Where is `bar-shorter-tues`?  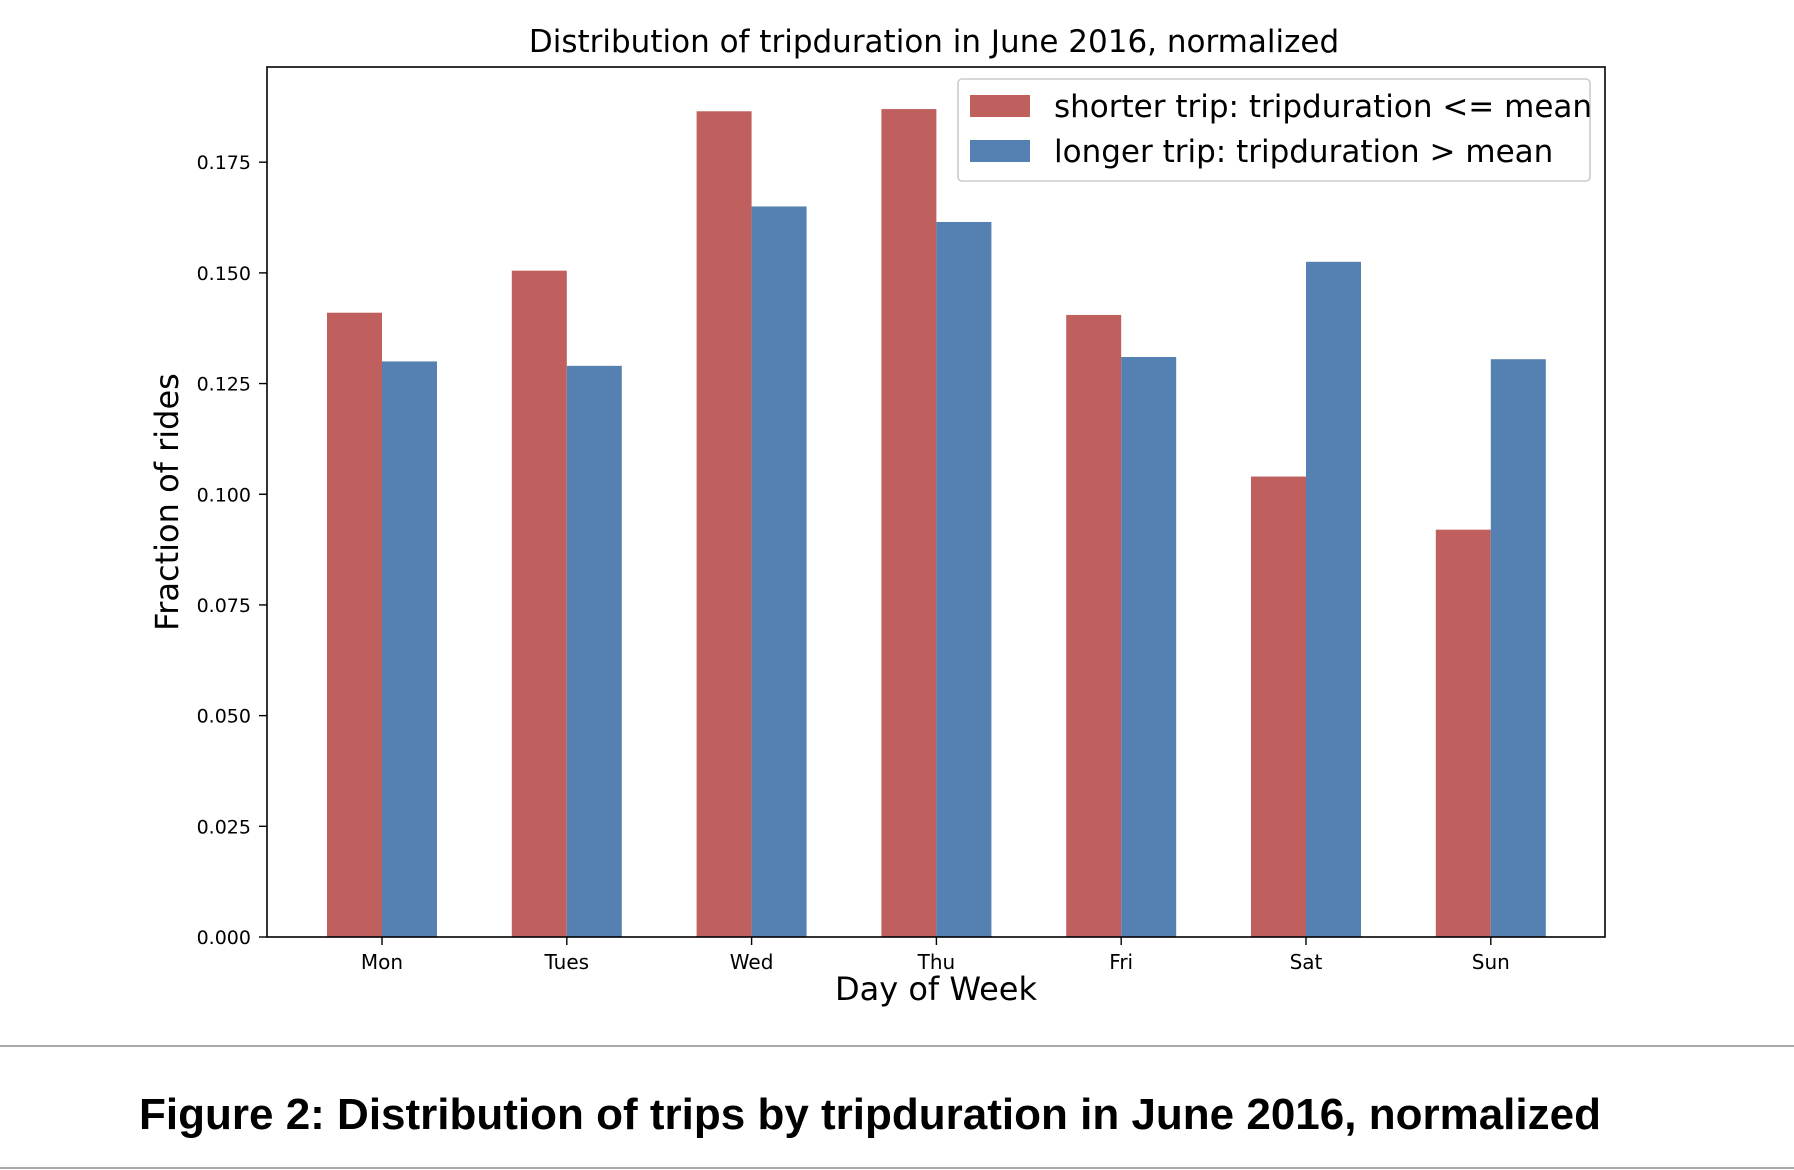 bar-shorter-tues is located at coordinates (539, 603).